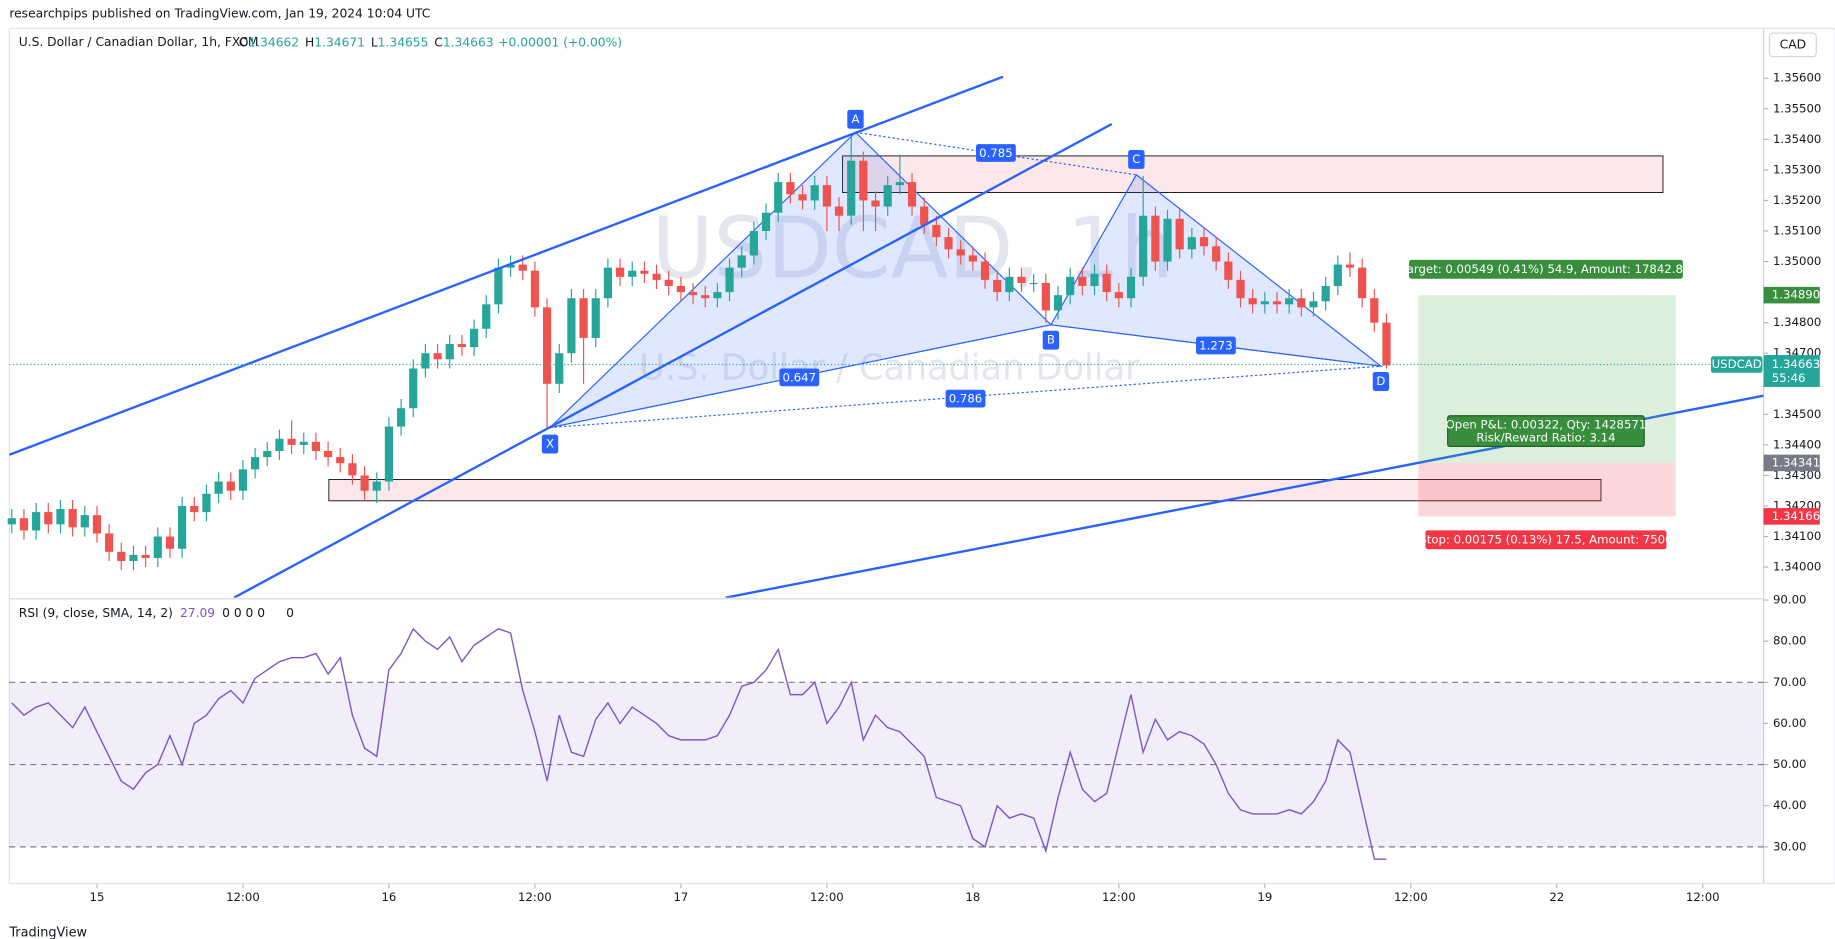 The image size is (1835, 939). Describe the element at coordinates (889, 368) in the screenshot. I see `watermark-sub: U.S. Dollar / Canadian Dollar` at that location.